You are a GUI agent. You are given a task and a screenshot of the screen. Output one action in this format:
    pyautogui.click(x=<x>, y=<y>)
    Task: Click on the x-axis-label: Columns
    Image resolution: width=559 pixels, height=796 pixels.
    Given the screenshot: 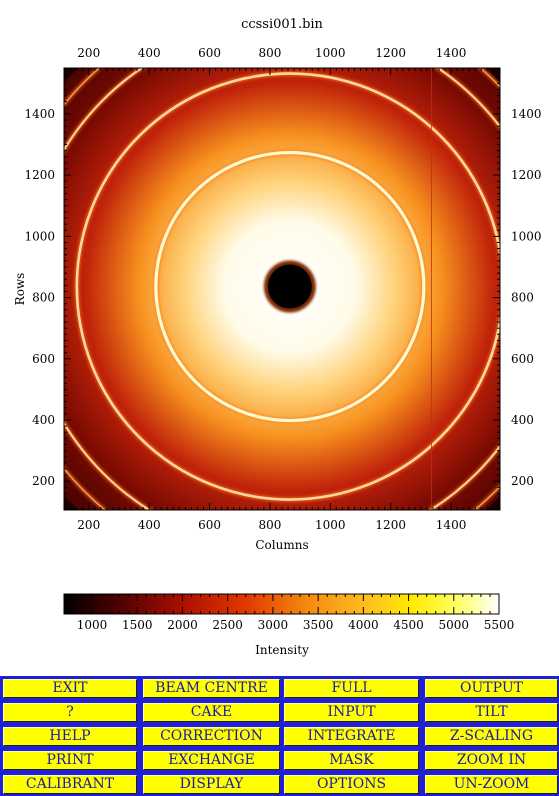 What is the action you would take?
    pyautogui.click(x=281, y=545)
    